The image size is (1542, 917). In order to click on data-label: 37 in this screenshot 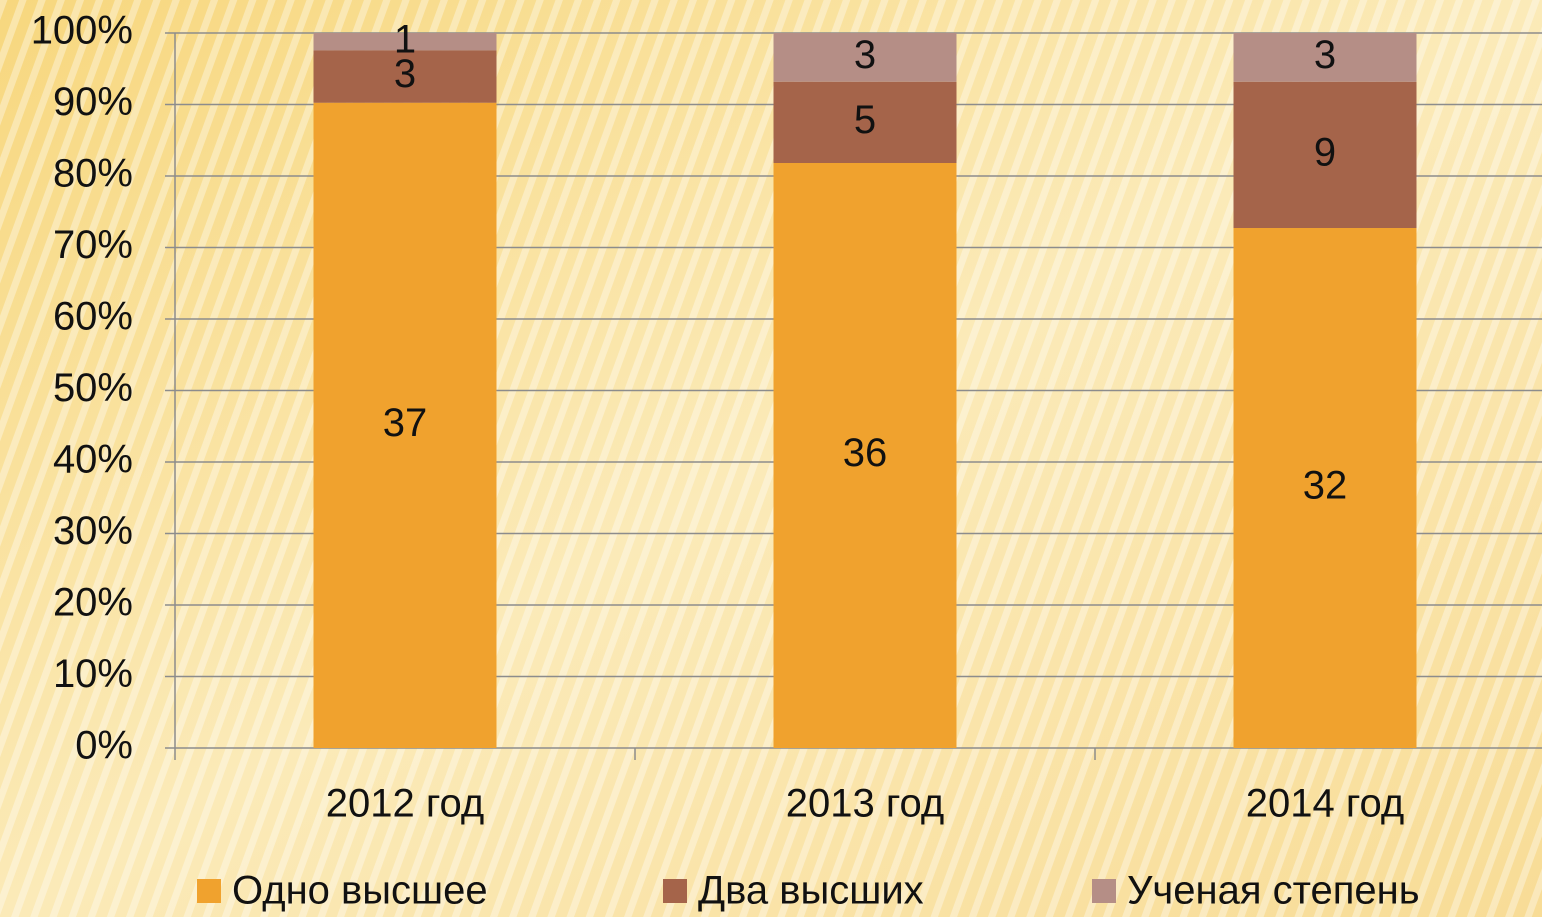, I will do `click(405, 423)`.